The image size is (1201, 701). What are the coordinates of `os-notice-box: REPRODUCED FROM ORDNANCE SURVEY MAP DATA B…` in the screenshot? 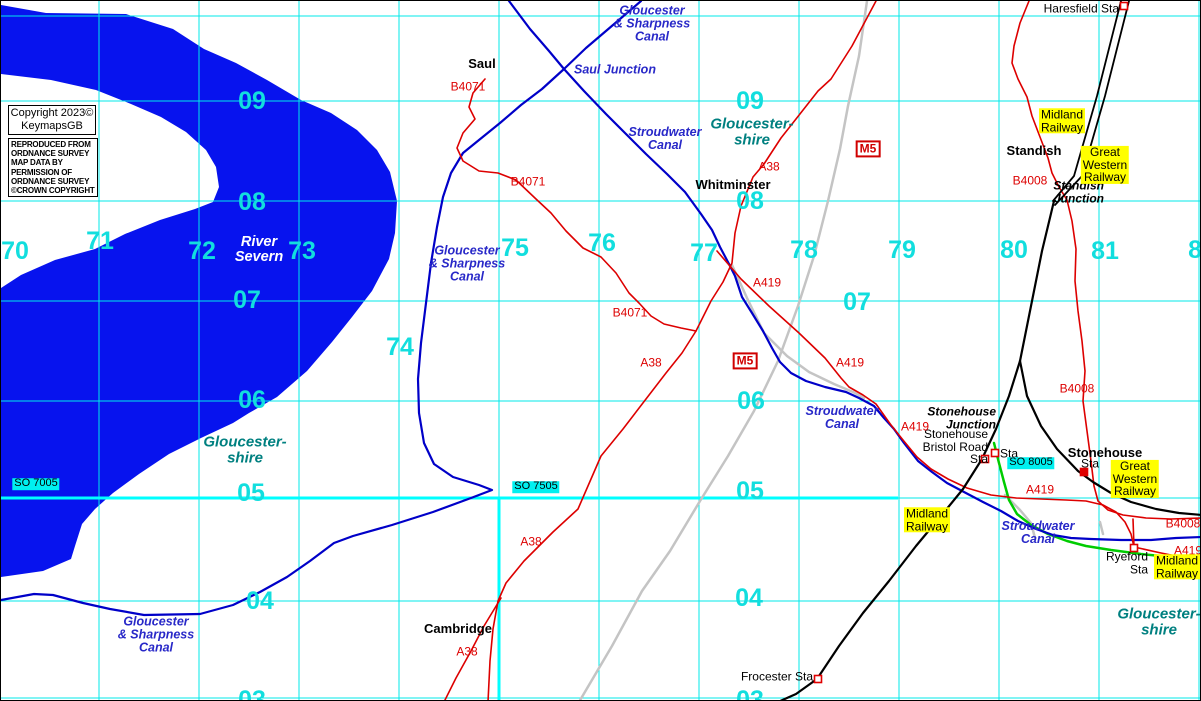 It's located at (53, 168).